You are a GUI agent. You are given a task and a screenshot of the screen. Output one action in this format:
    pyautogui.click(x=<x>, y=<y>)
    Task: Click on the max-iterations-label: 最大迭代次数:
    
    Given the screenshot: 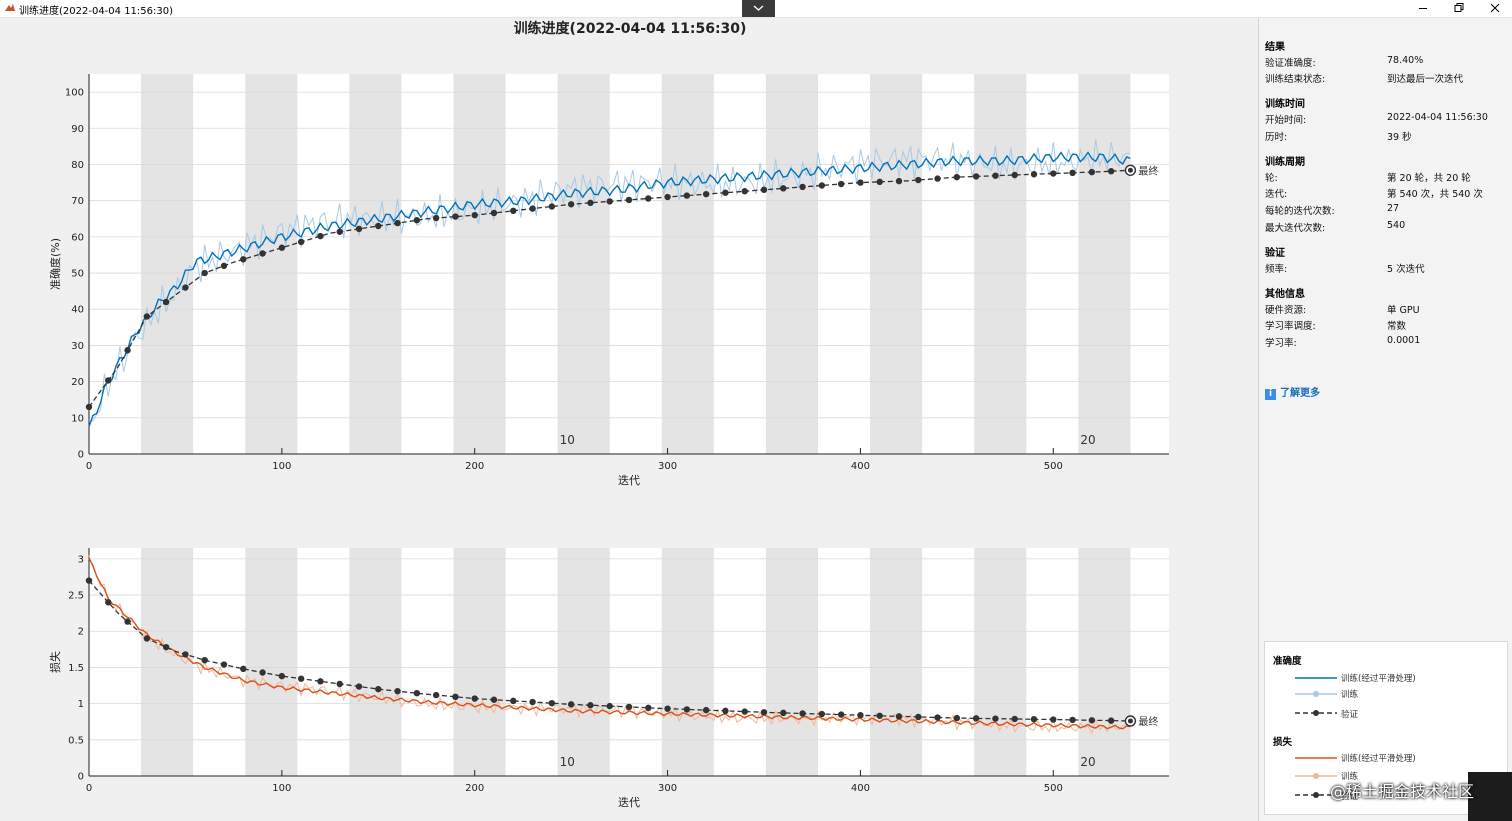 What is the action you would take?
    pyautogui.click(x=1295, y=228)
    